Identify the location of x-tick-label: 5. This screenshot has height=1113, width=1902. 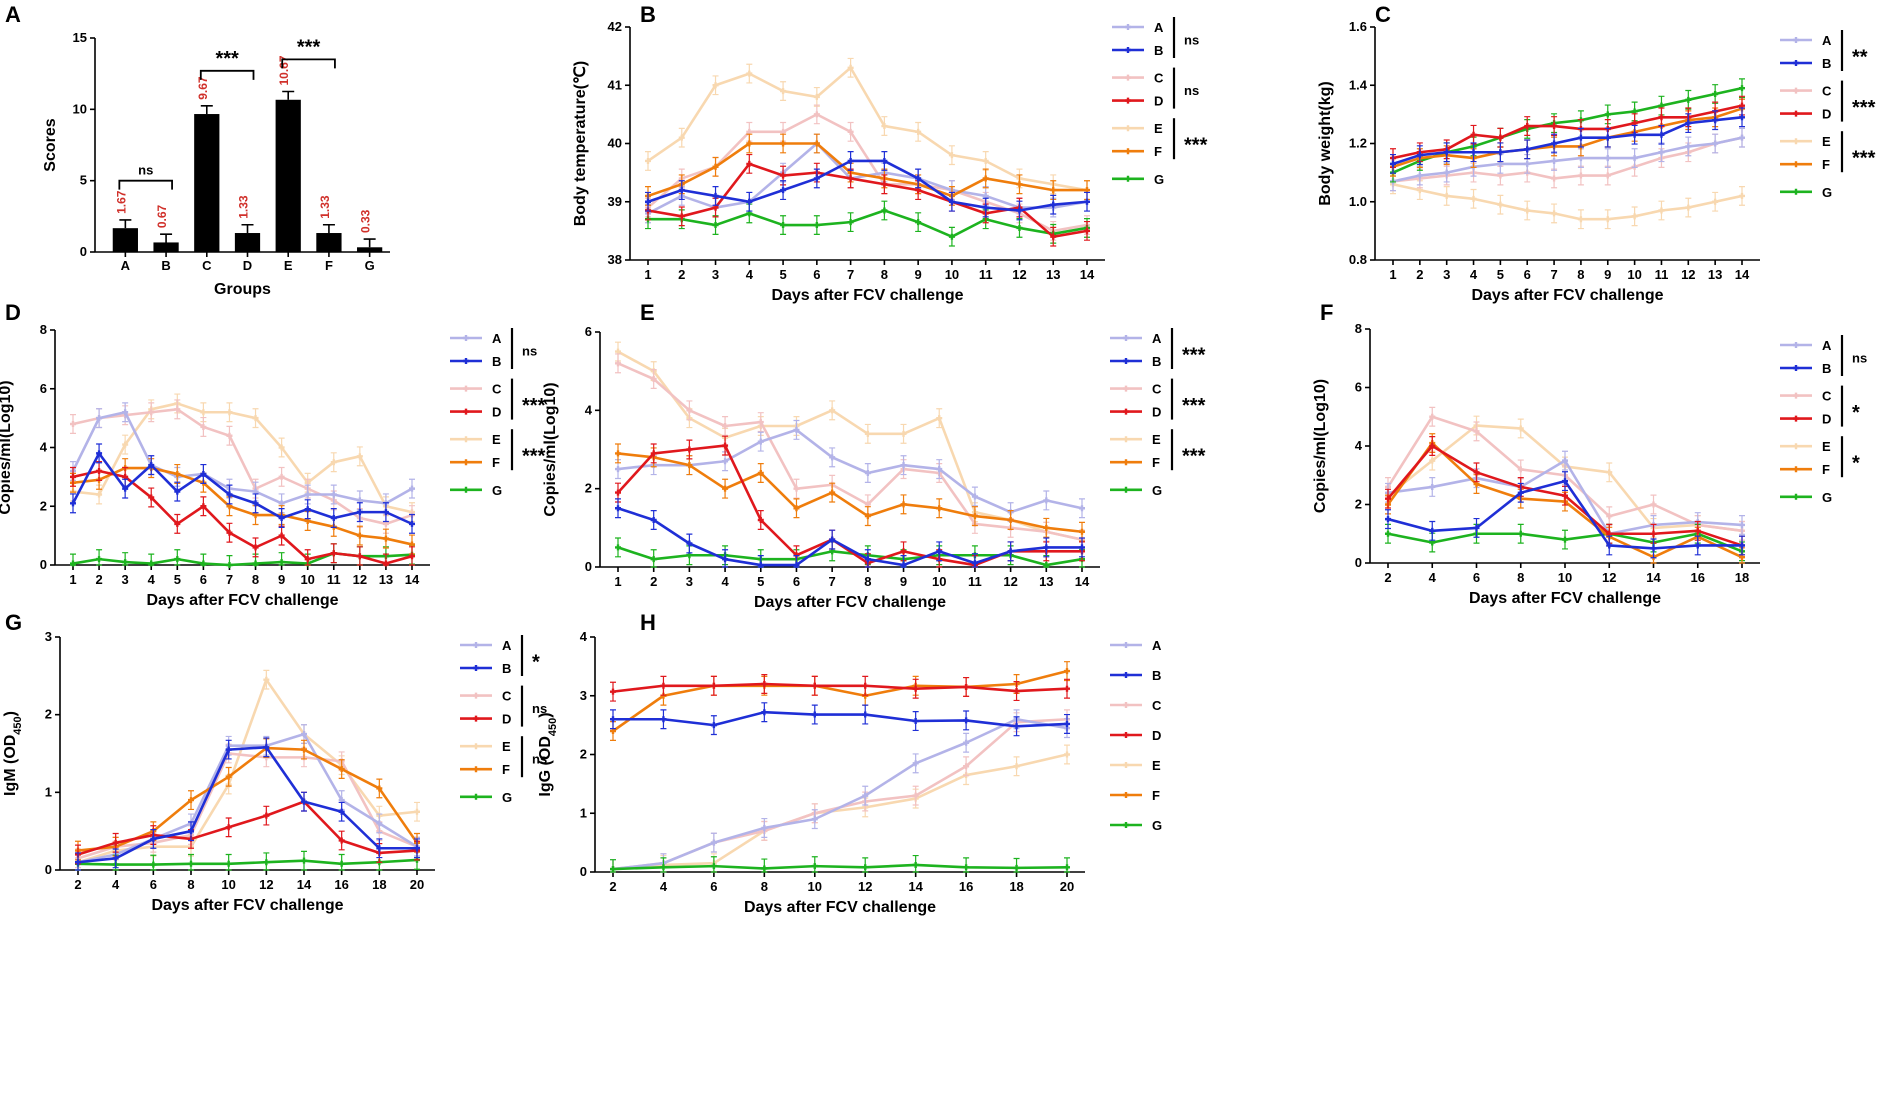
(760, 581).